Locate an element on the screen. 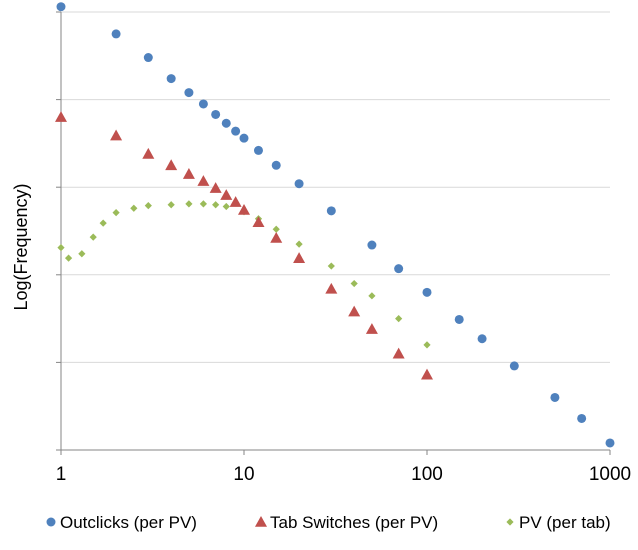 Image resolution: width=638 pixels, height=550 pixels. x-tick-labels: 1 10 100 1000 is located at coordinates (343, 474).